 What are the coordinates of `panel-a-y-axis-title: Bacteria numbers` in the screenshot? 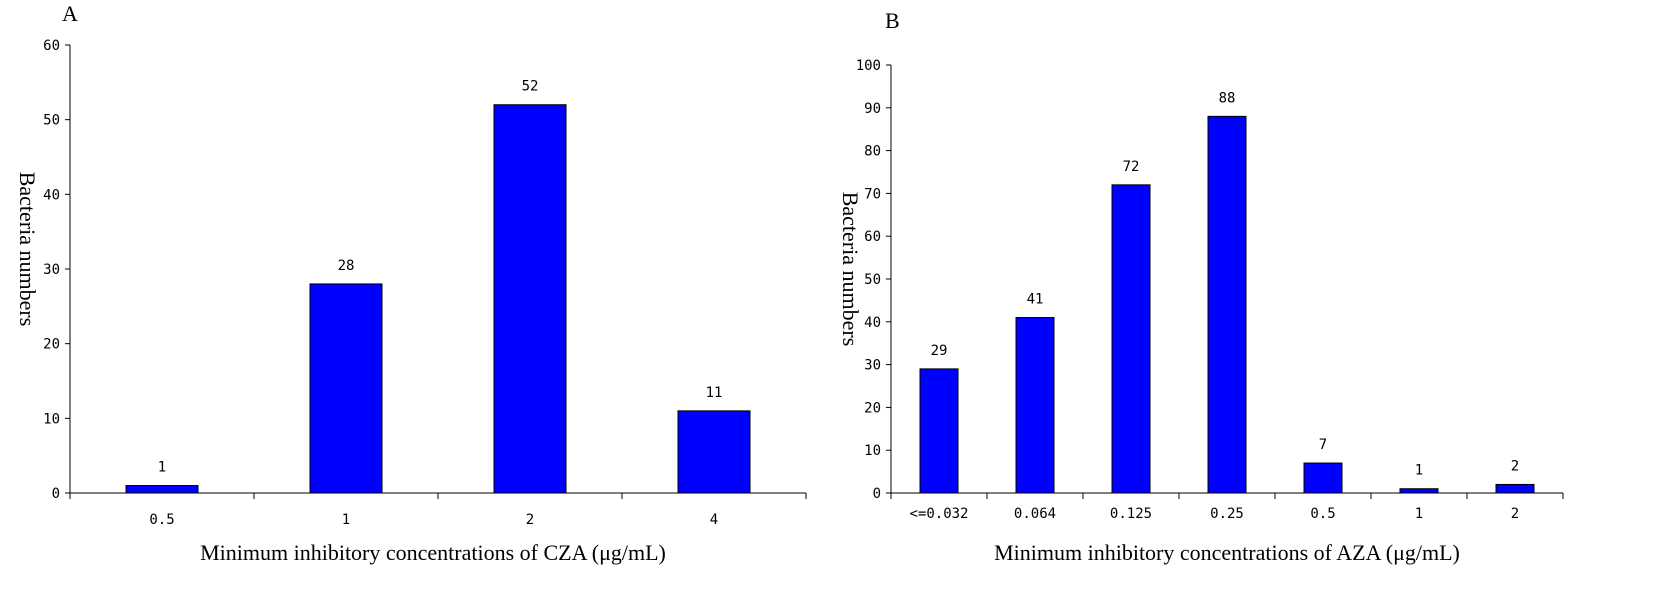 It's located at (27, 249).